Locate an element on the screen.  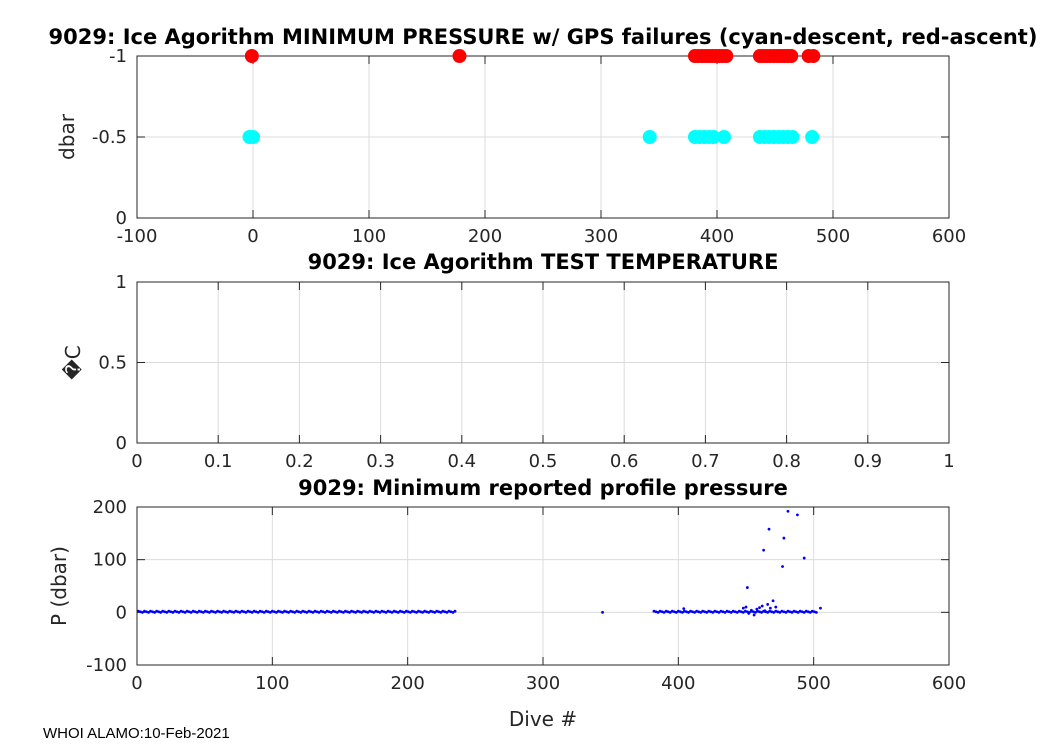
x-tick-label-1-5: 400 is located at coordinates (717, 236).